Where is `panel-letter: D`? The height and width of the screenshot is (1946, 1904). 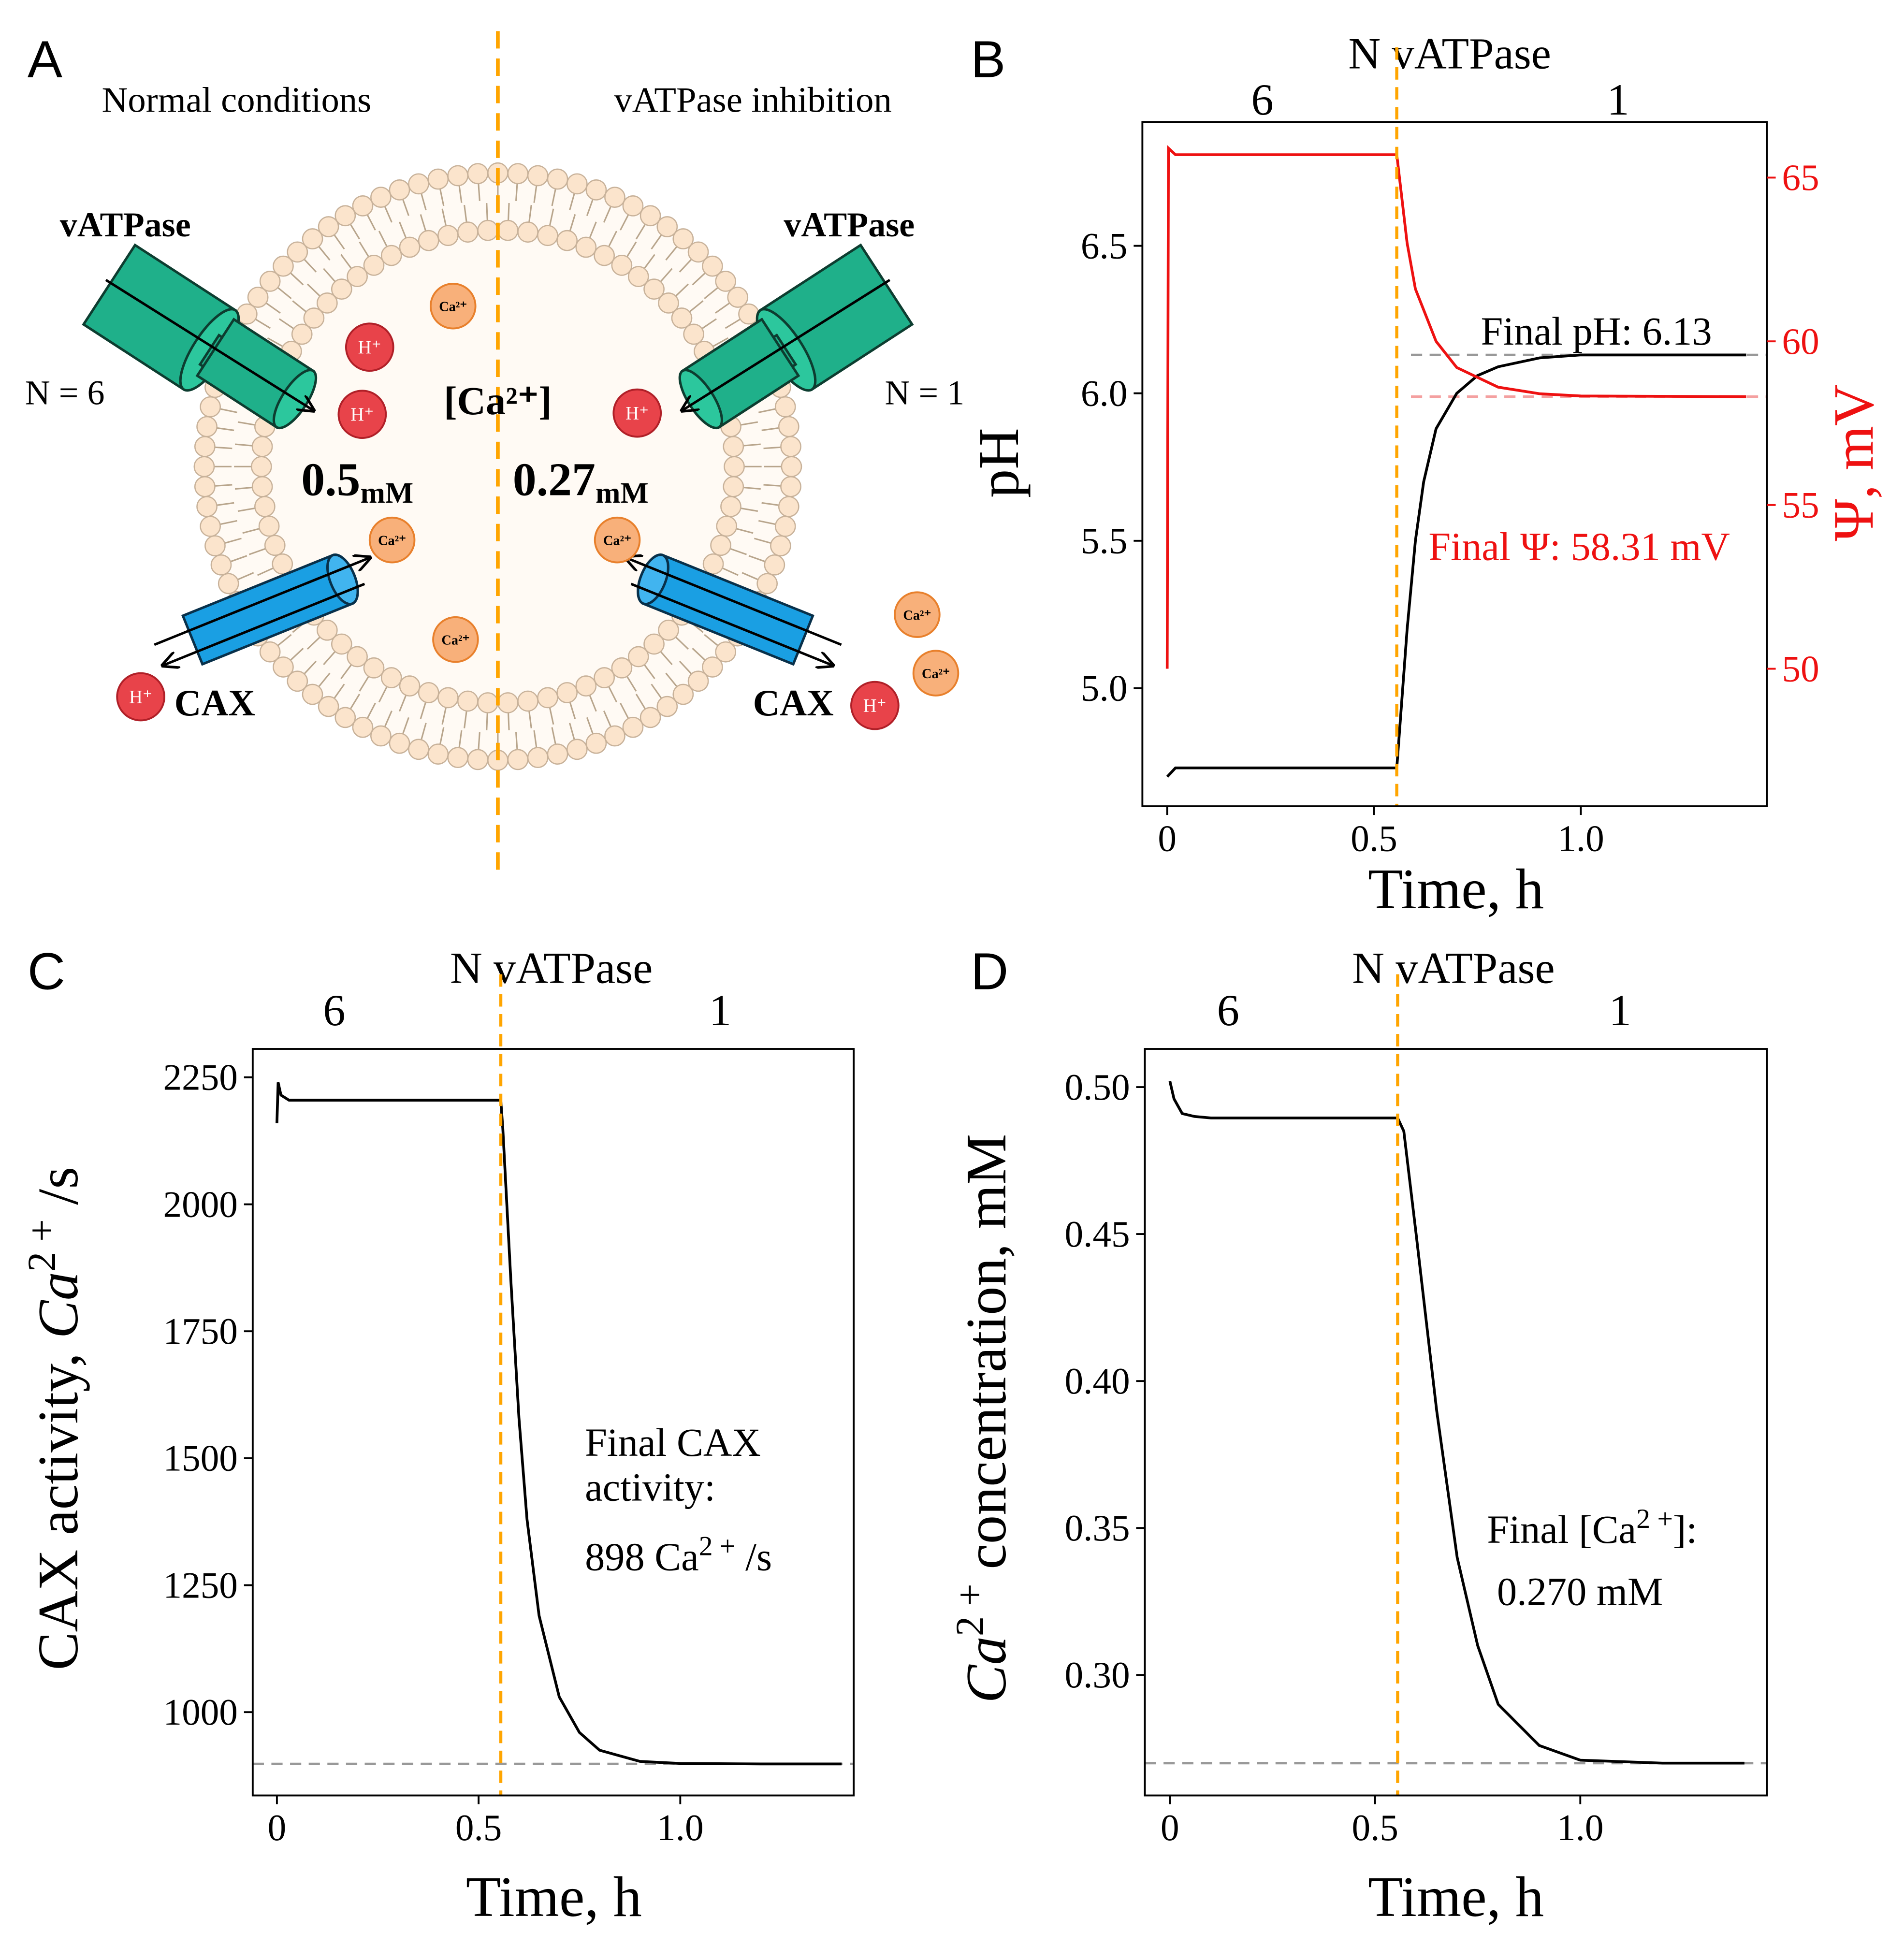 panel-letter: D is located at coordinates (989, 971).